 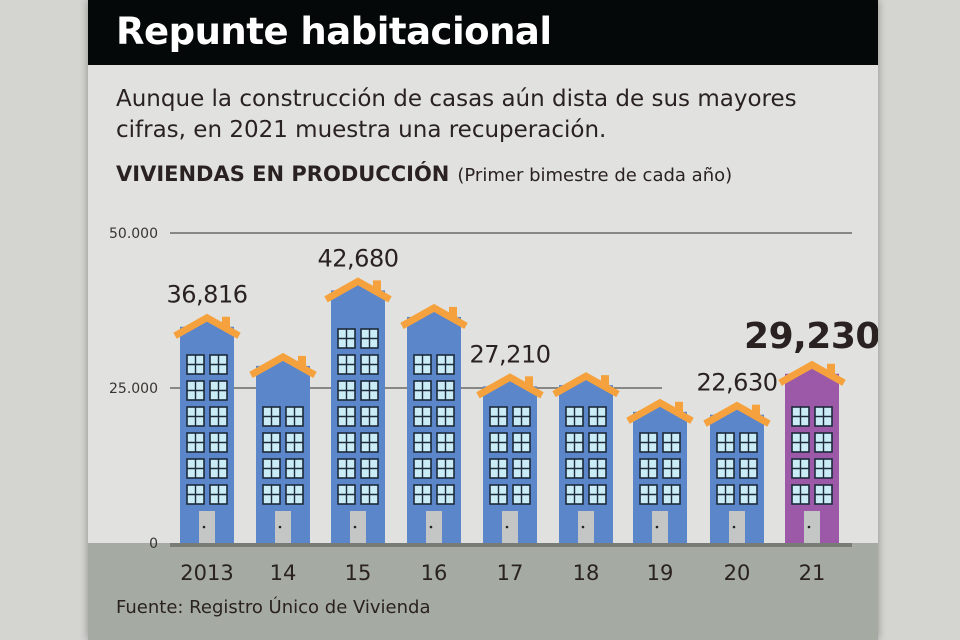 What do you see at coordinates (812, 573) in the screenshot?
I see `x-tick-label: 21` at bounding box center [812, 573].